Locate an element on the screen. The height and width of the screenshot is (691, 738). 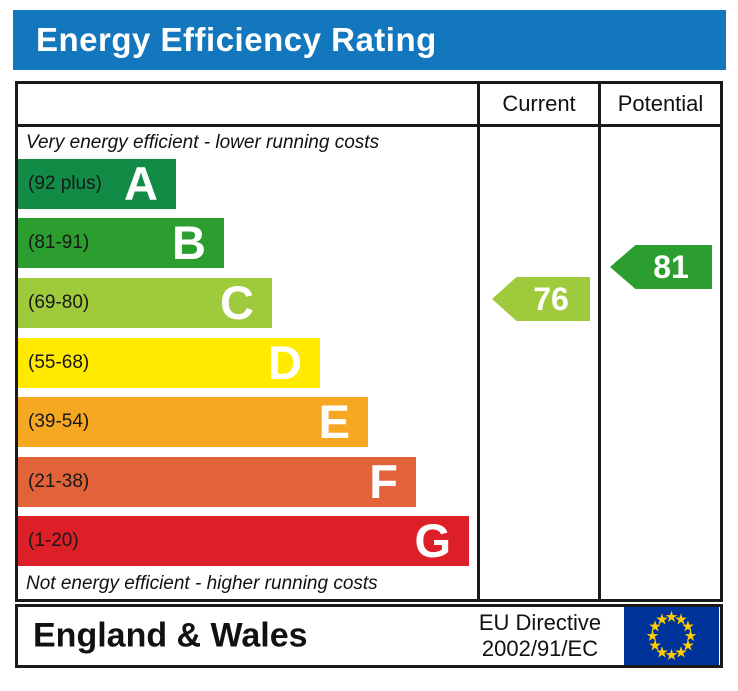
band-letter: E is located at coordinates (334, 421).